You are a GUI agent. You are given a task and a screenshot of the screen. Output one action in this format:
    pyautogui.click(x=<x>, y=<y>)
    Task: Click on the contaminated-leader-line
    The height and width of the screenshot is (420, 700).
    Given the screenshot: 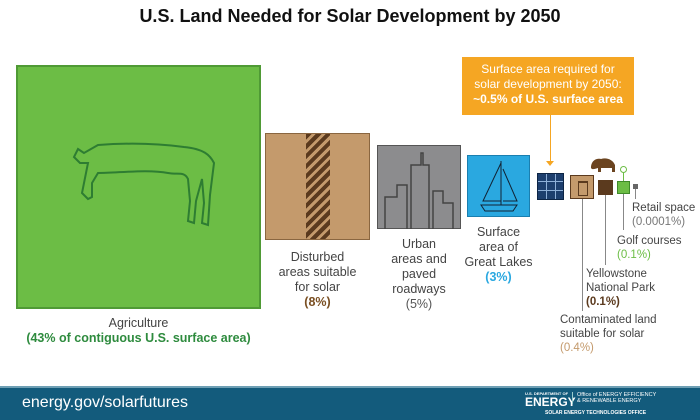 What is the action you would take?
    pyautogui.click(x=582, y=255)
    